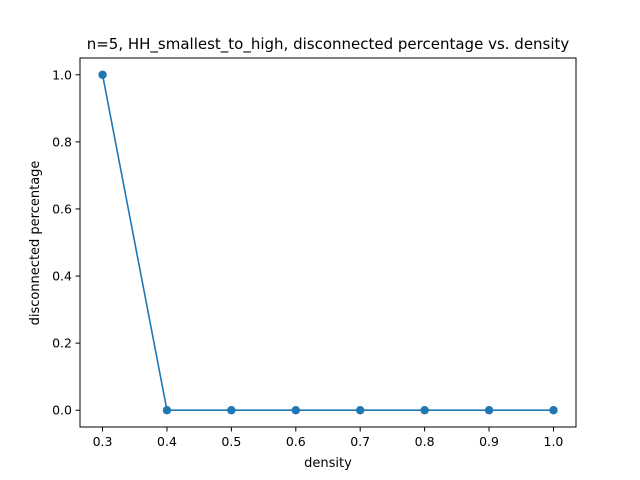  I want to click on x-tick-label: 0.3, so click(103, 441).